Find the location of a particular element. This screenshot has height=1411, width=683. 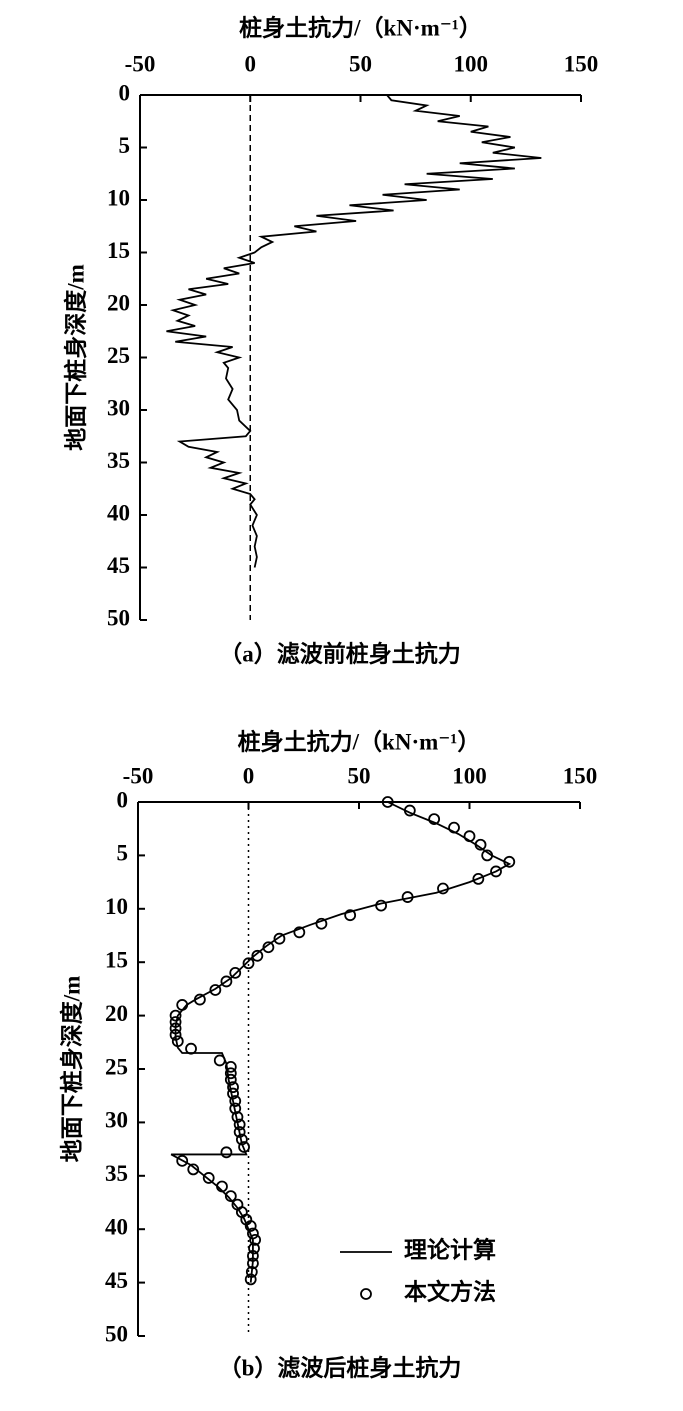

x-tick-label: 150 is located at coordinates (580, 775).